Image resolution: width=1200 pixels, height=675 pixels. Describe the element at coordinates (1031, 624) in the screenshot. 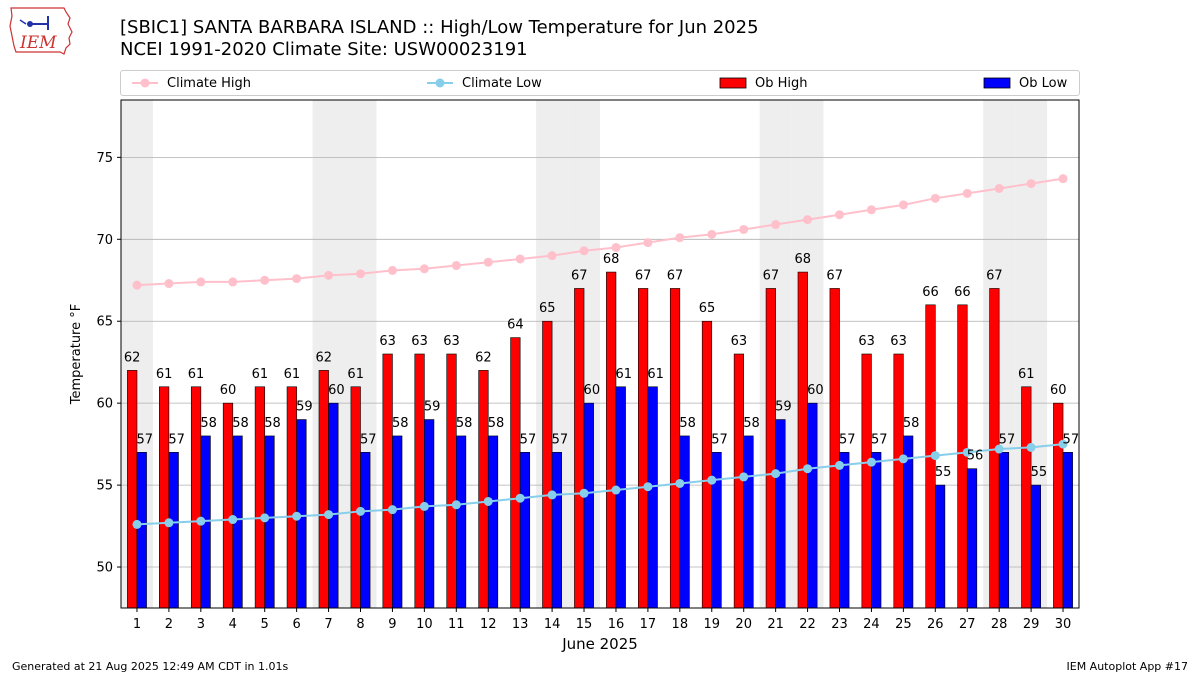

I see `x-tick-label-29: 29` at that location.